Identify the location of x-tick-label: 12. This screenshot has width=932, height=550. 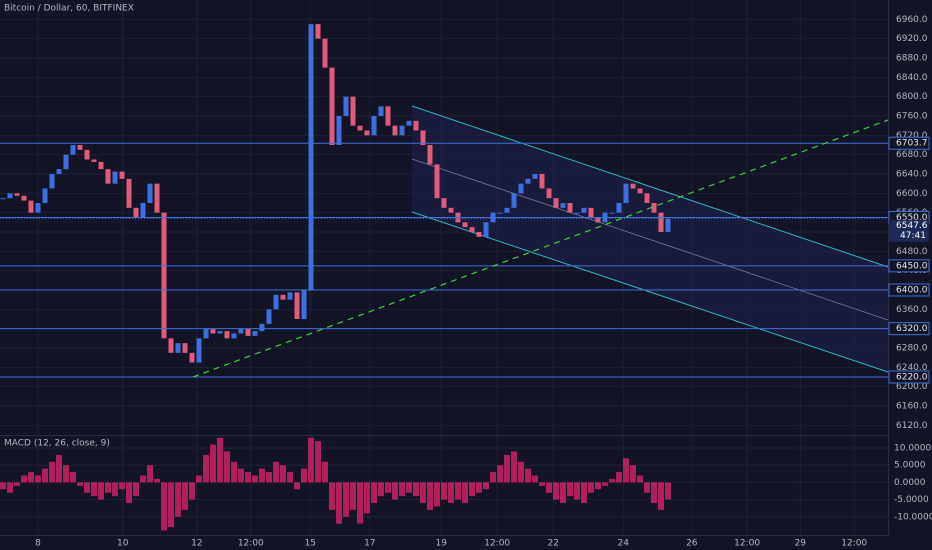
(196, 544).